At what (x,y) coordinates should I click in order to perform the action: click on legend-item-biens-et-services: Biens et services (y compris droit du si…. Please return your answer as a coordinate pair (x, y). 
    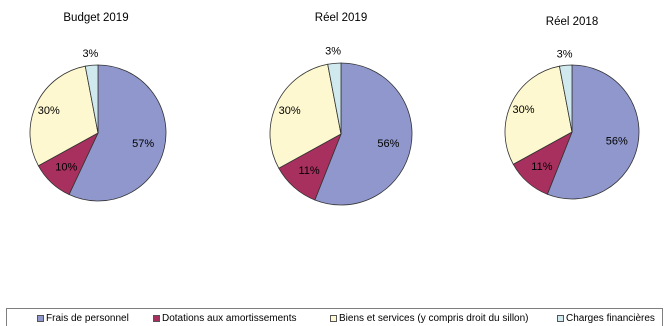
    Looking at the image, I should click on (429, 318).